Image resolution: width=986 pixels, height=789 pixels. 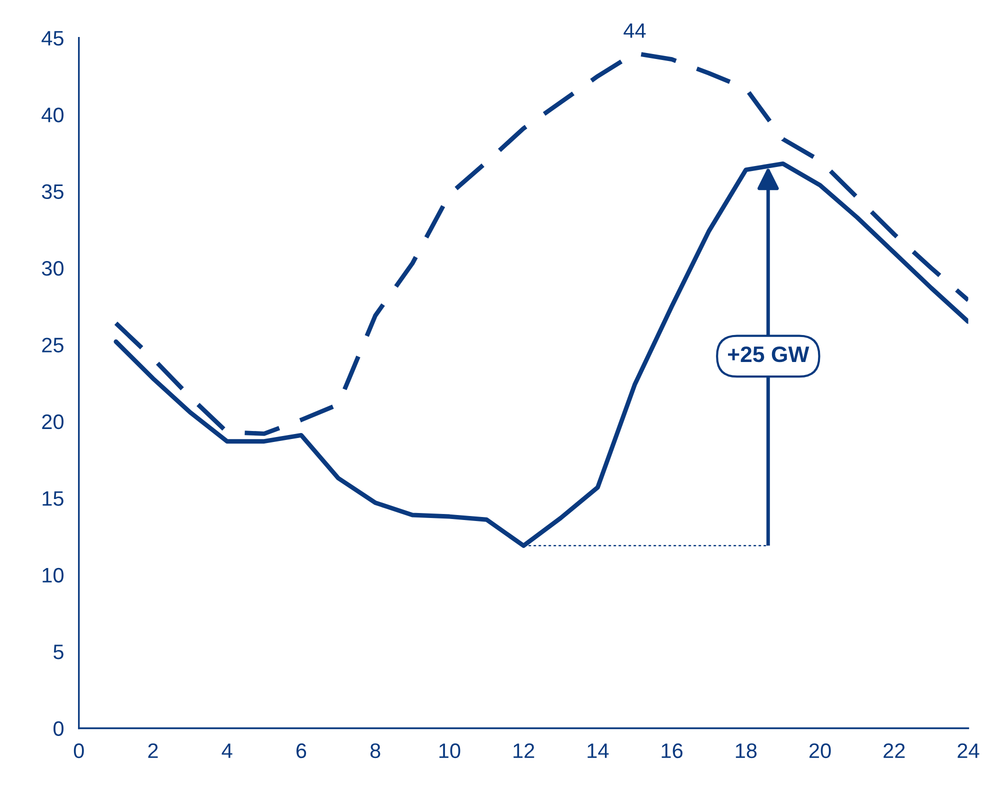 I want to click on y-tick-label: 25, so click(x=53, y=345).